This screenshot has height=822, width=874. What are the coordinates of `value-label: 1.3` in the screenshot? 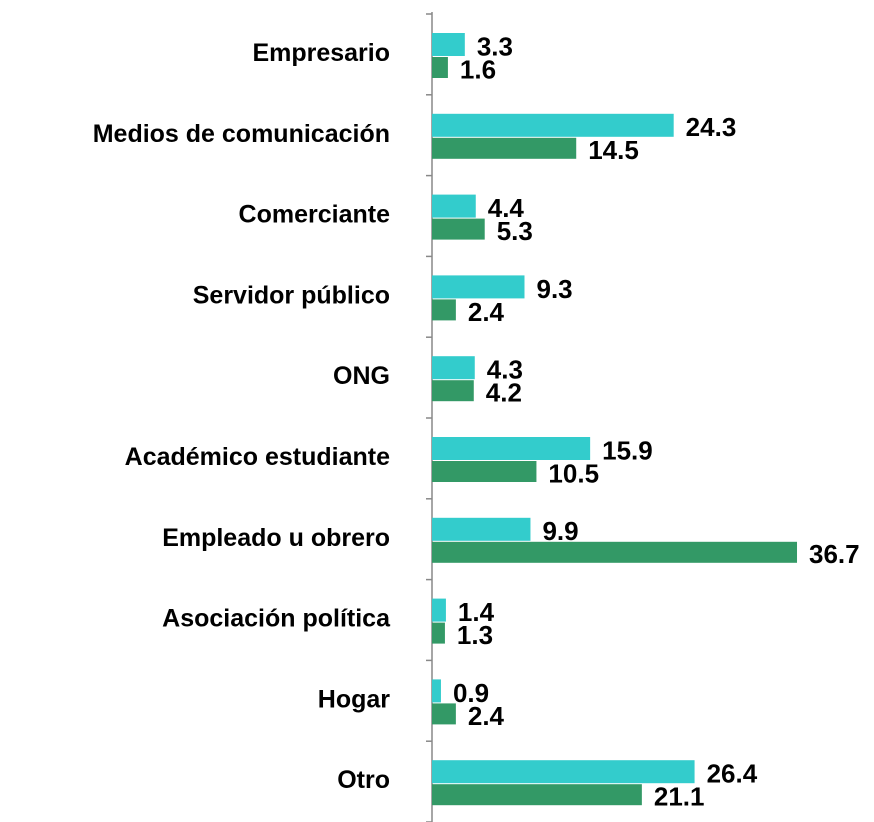 It's located at (475, 635).